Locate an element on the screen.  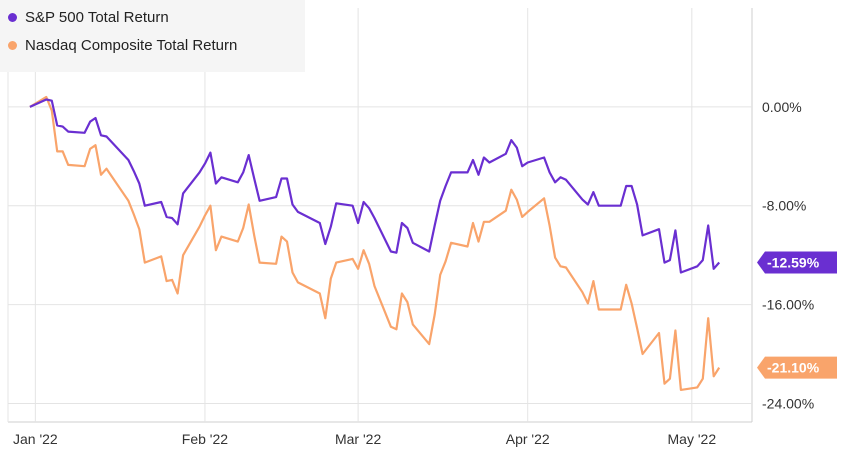
y-tick-label: -8.00% is located at coordinates (784, 206).